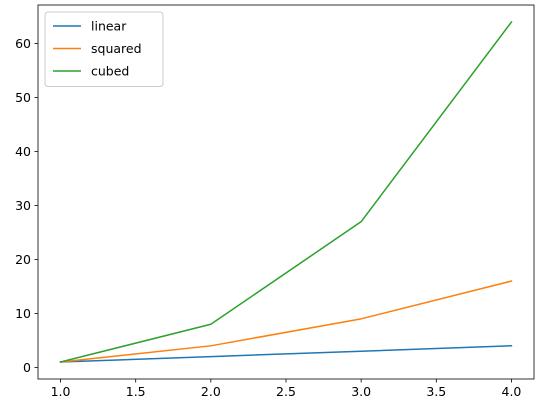  Describe the element at coordinates (23, 259) in the screenshot. I see `y-tick-label: 20` at that location.